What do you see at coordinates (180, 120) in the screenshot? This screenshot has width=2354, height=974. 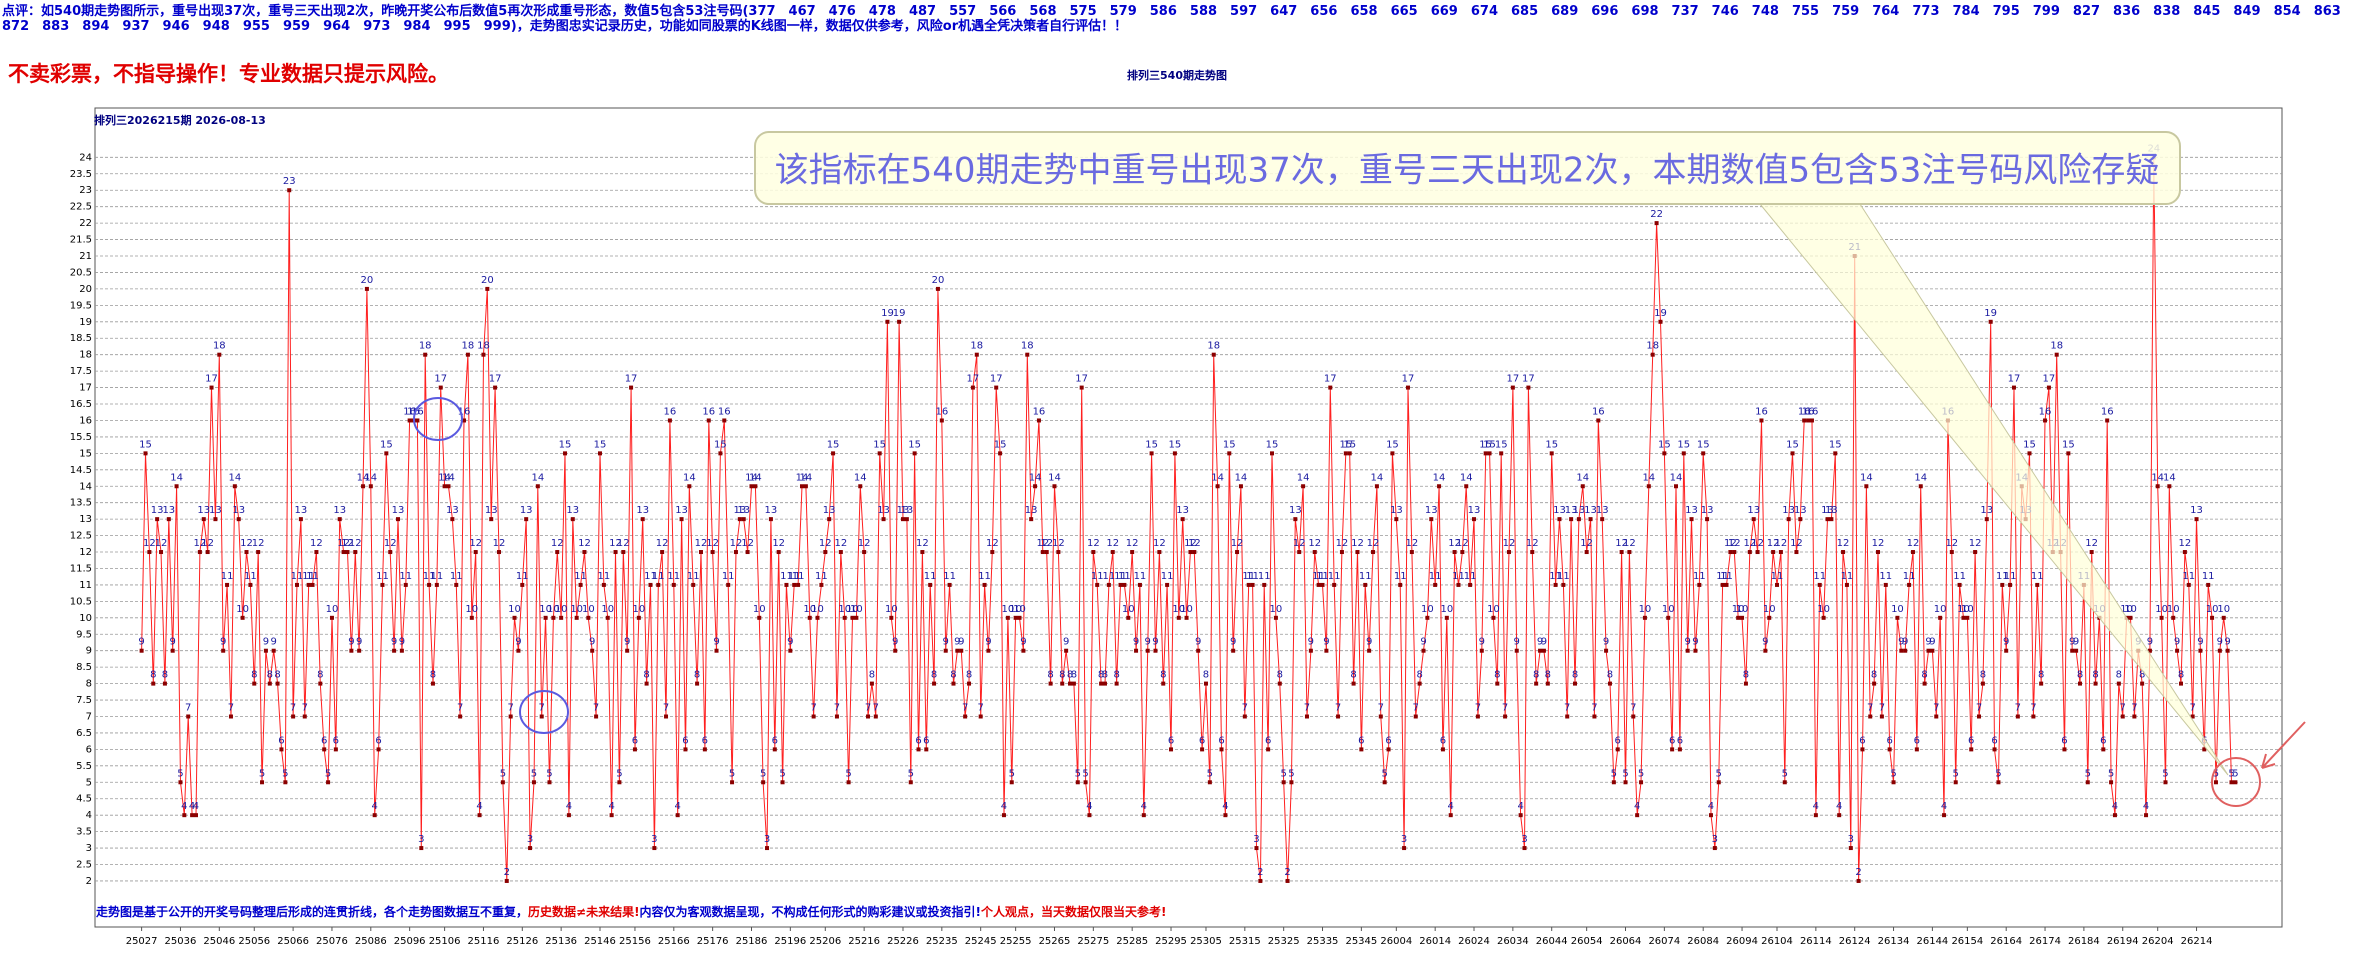 I see `chart-subtitle: 排列三2026215期 2026-08-13` at bounding box center [180, 120].